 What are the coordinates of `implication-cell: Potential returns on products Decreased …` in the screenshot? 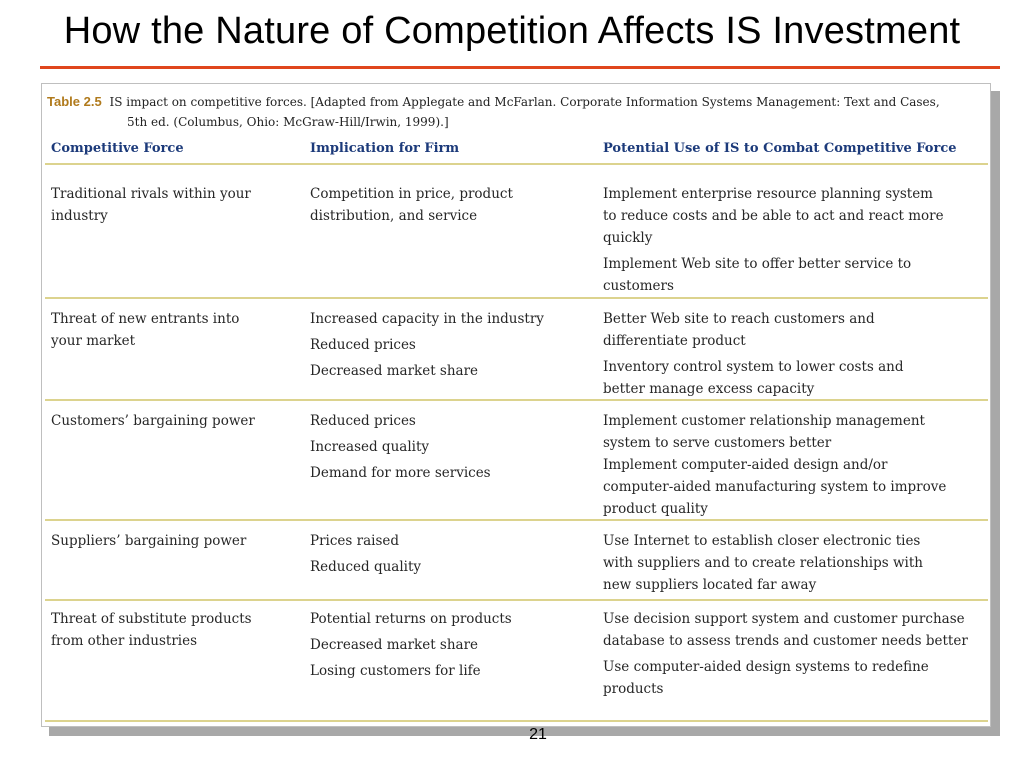 It's located at (445, 645).